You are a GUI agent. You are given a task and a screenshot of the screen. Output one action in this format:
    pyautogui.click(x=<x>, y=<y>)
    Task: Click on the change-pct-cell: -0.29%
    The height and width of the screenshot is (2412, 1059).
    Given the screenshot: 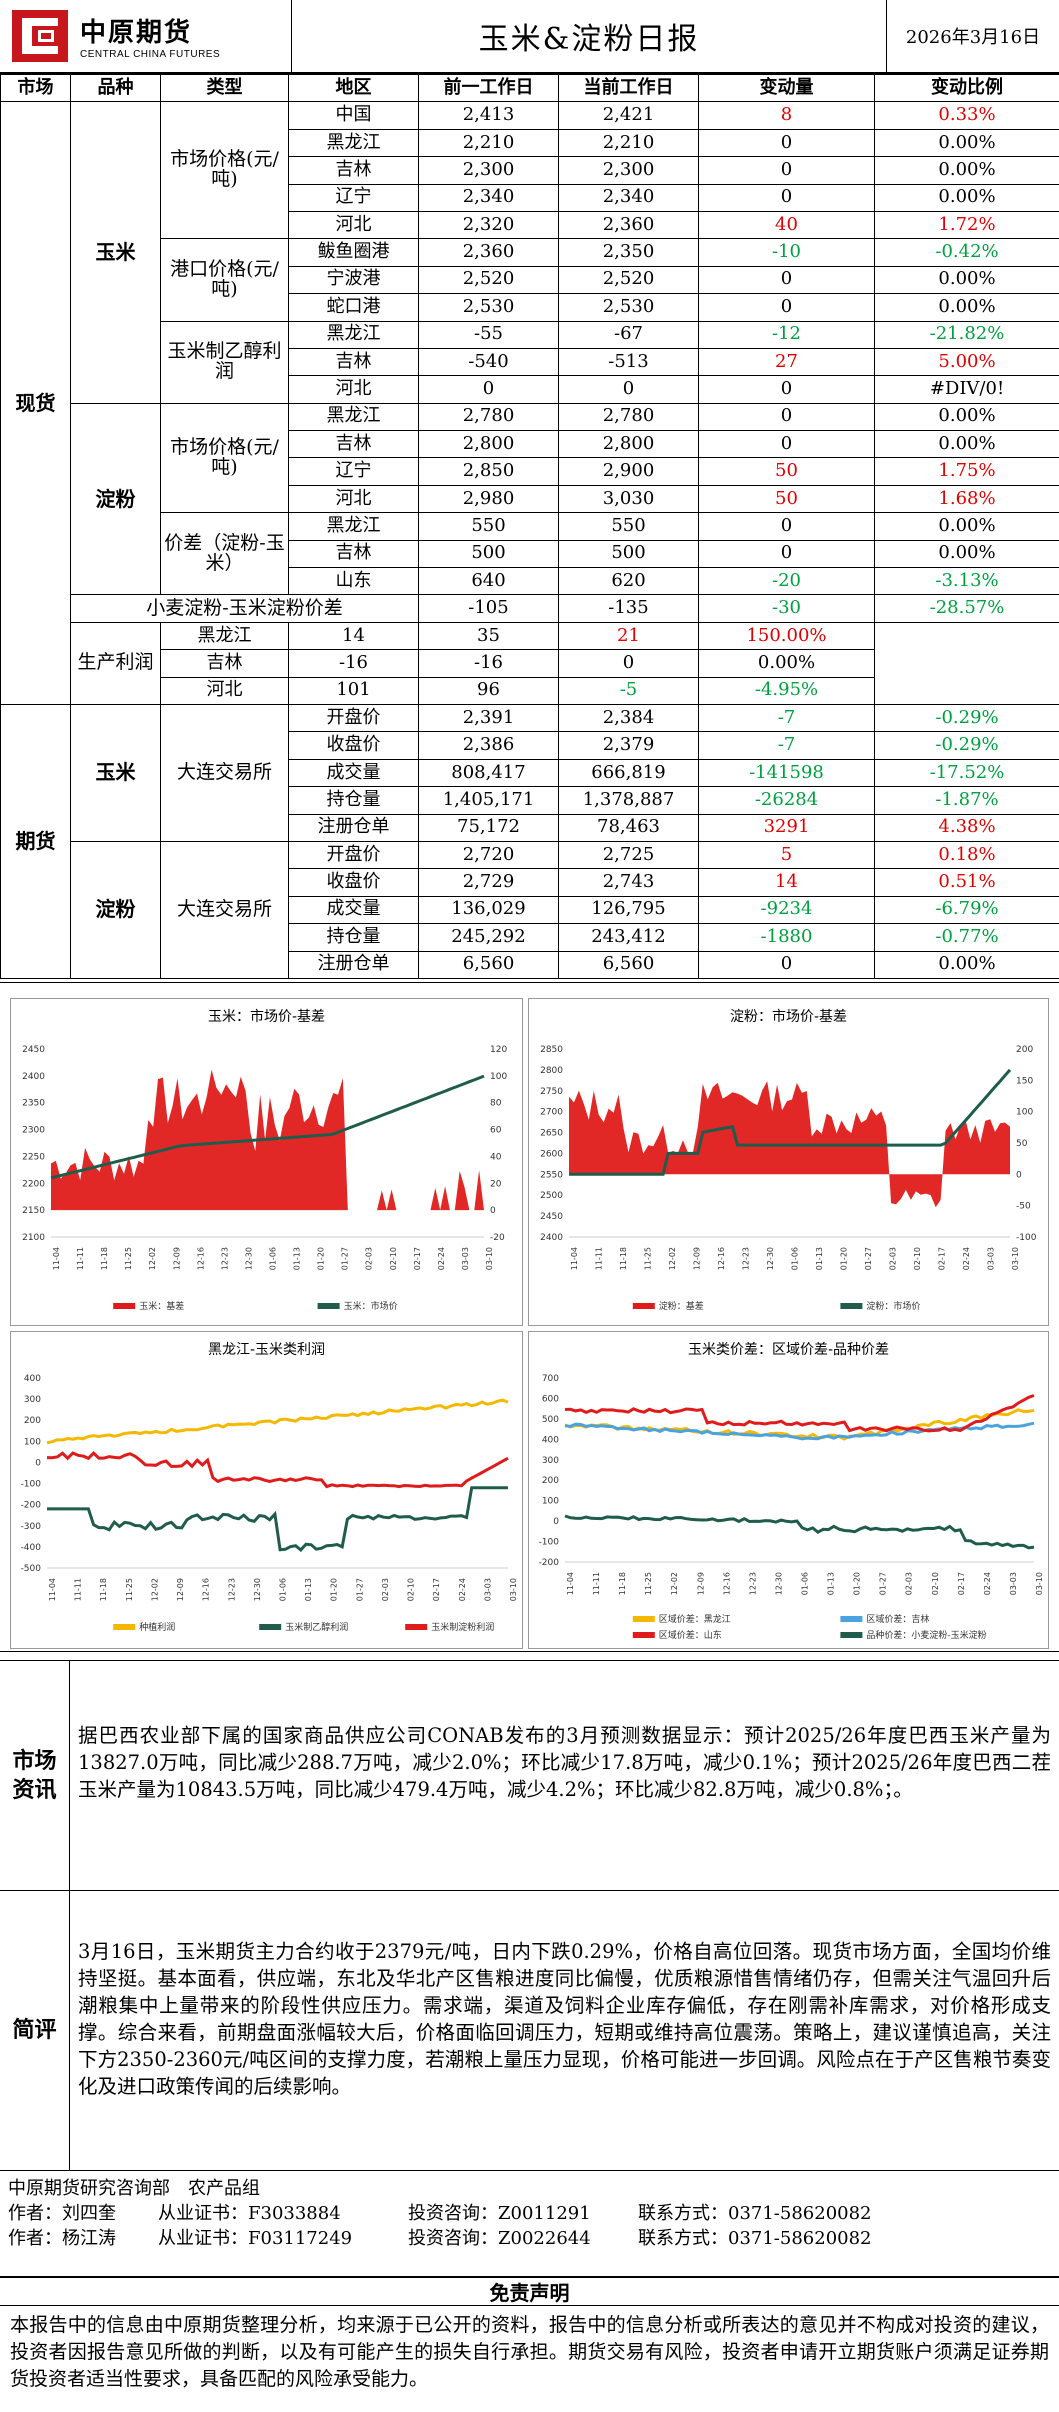 What is the action you would take?
    pyautogui.click(x=966, y=718)
    